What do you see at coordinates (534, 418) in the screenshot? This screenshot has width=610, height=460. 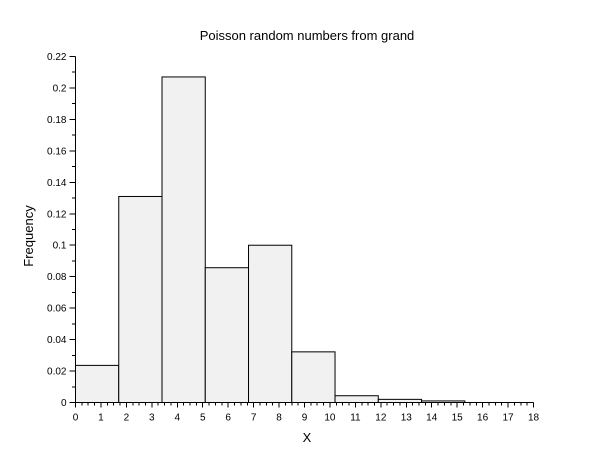 I see `x-tick-label: 18` at bounding box center [534, 418].